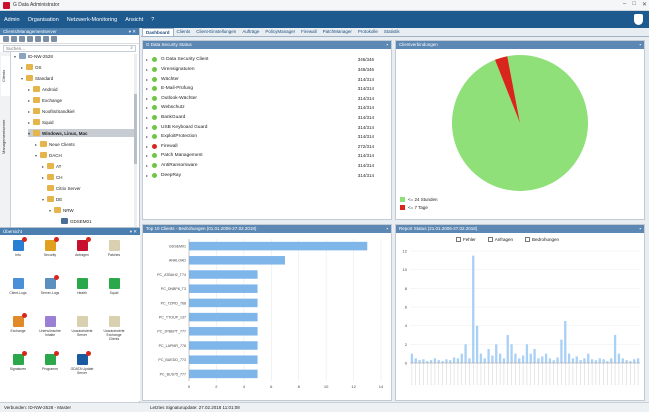 Image resolution: width=649 pixels, height=412 pixels. What do you see at coordinates (55, 144) in the screenshot?
I see `tree-node: ▸ Neue Clients` at bounding box center [55, 144].